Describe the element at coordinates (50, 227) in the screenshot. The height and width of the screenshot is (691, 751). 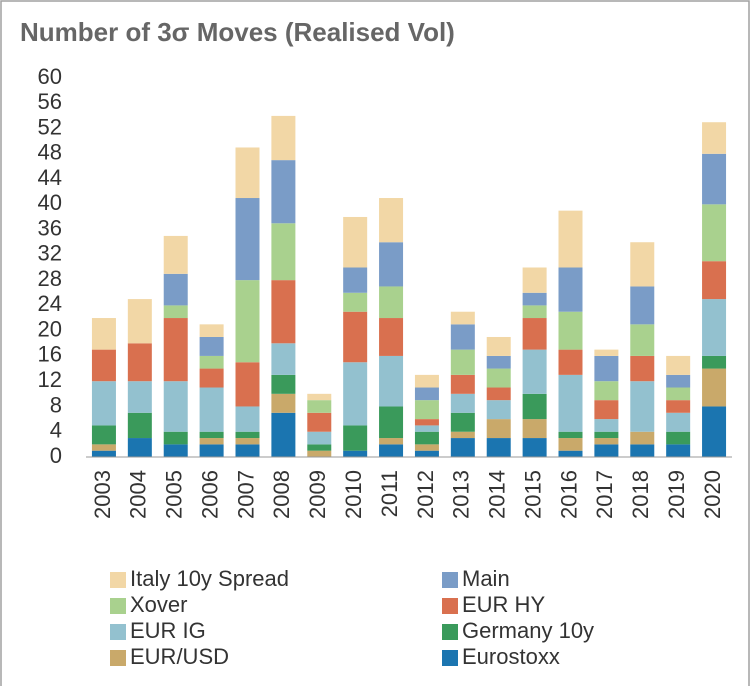
I see `y-tick-label: 36` at that location.